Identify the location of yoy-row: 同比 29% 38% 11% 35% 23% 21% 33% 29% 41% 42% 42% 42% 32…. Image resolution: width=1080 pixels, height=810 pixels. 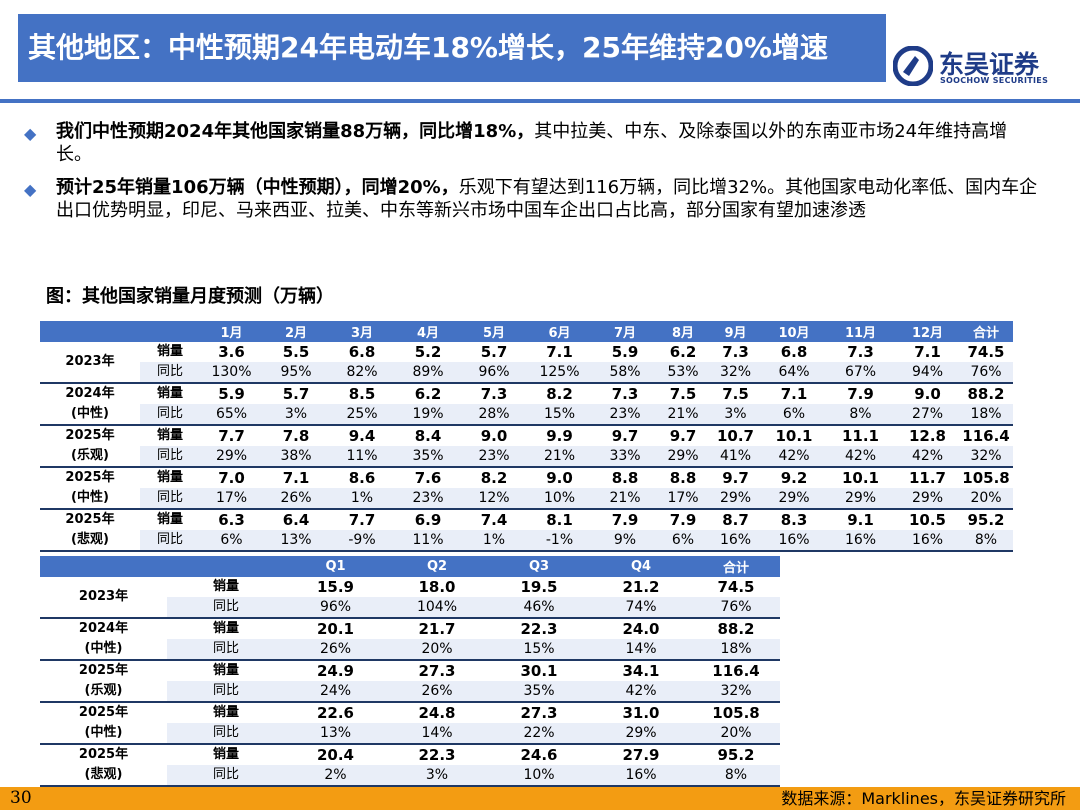
(526, 457).